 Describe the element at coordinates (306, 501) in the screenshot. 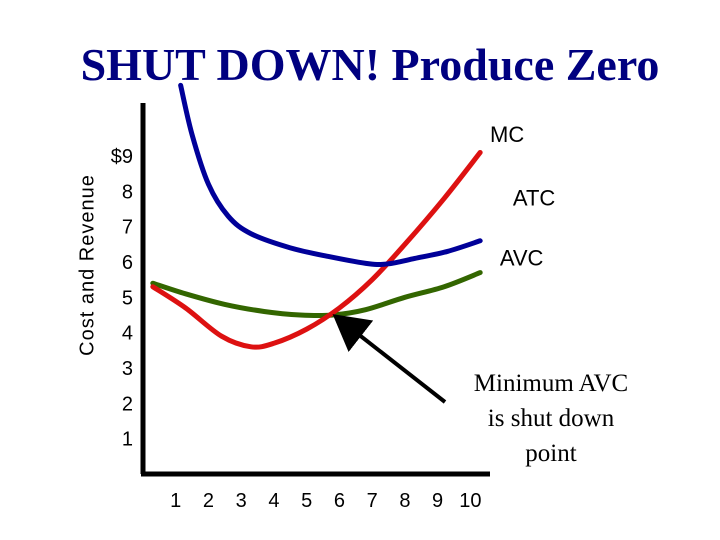

I see `x-tick-label: 5` at that location.